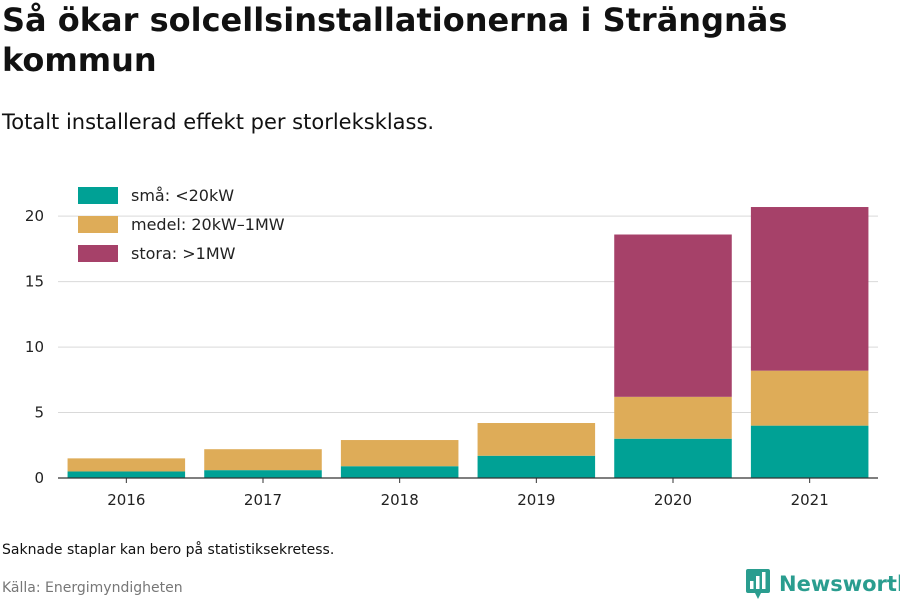  What do you see at coordinates (208, 224) in the screenshot?
I see `legend-label: medel: 20kW–1MW` at bounding box center [208, 224].